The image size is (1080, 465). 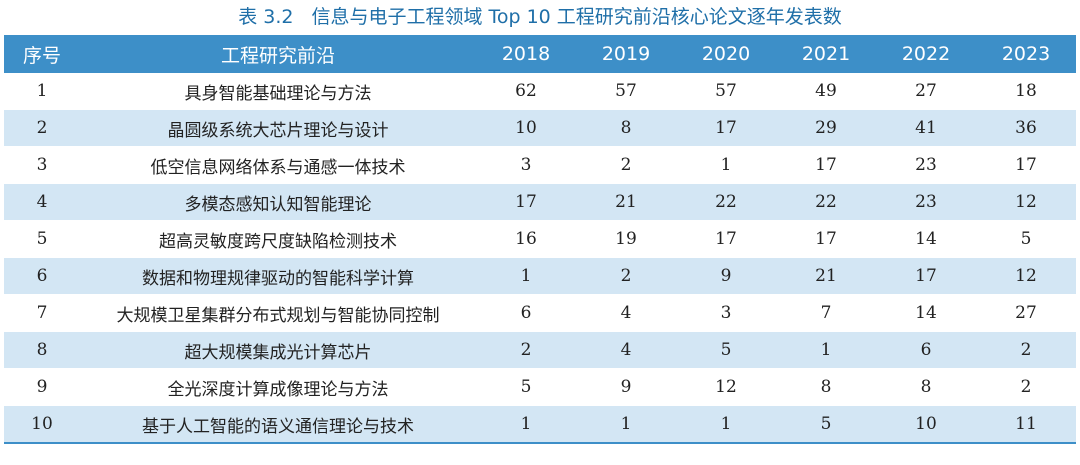 What do you see at coordinates (42, 276) in the screenshot?
I see `row-index: 6` at bounding box center [42, 276].